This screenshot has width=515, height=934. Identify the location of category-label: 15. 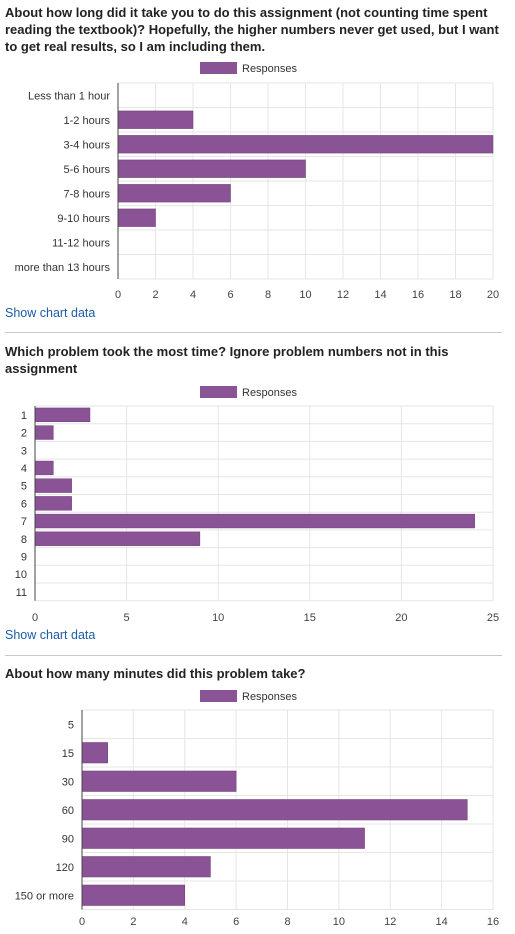
(68, 754).